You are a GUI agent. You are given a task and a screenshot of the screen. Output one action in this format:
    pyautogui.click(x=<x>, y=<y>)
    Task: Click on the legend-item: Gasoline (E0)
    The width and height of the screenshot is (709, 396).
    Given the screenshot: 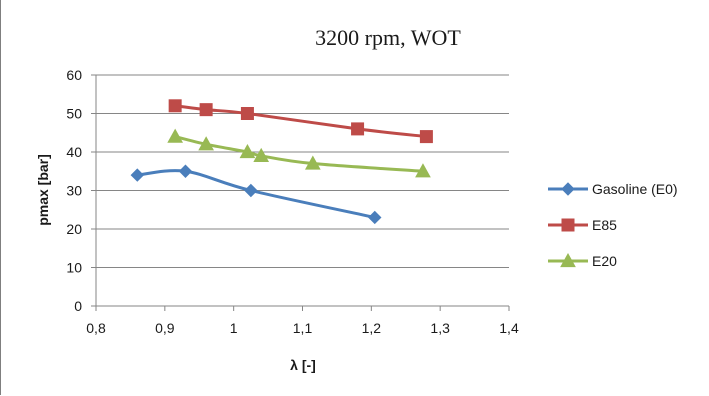 What is the action you would take?
    pyautogui.click(x=613, y=189)
    